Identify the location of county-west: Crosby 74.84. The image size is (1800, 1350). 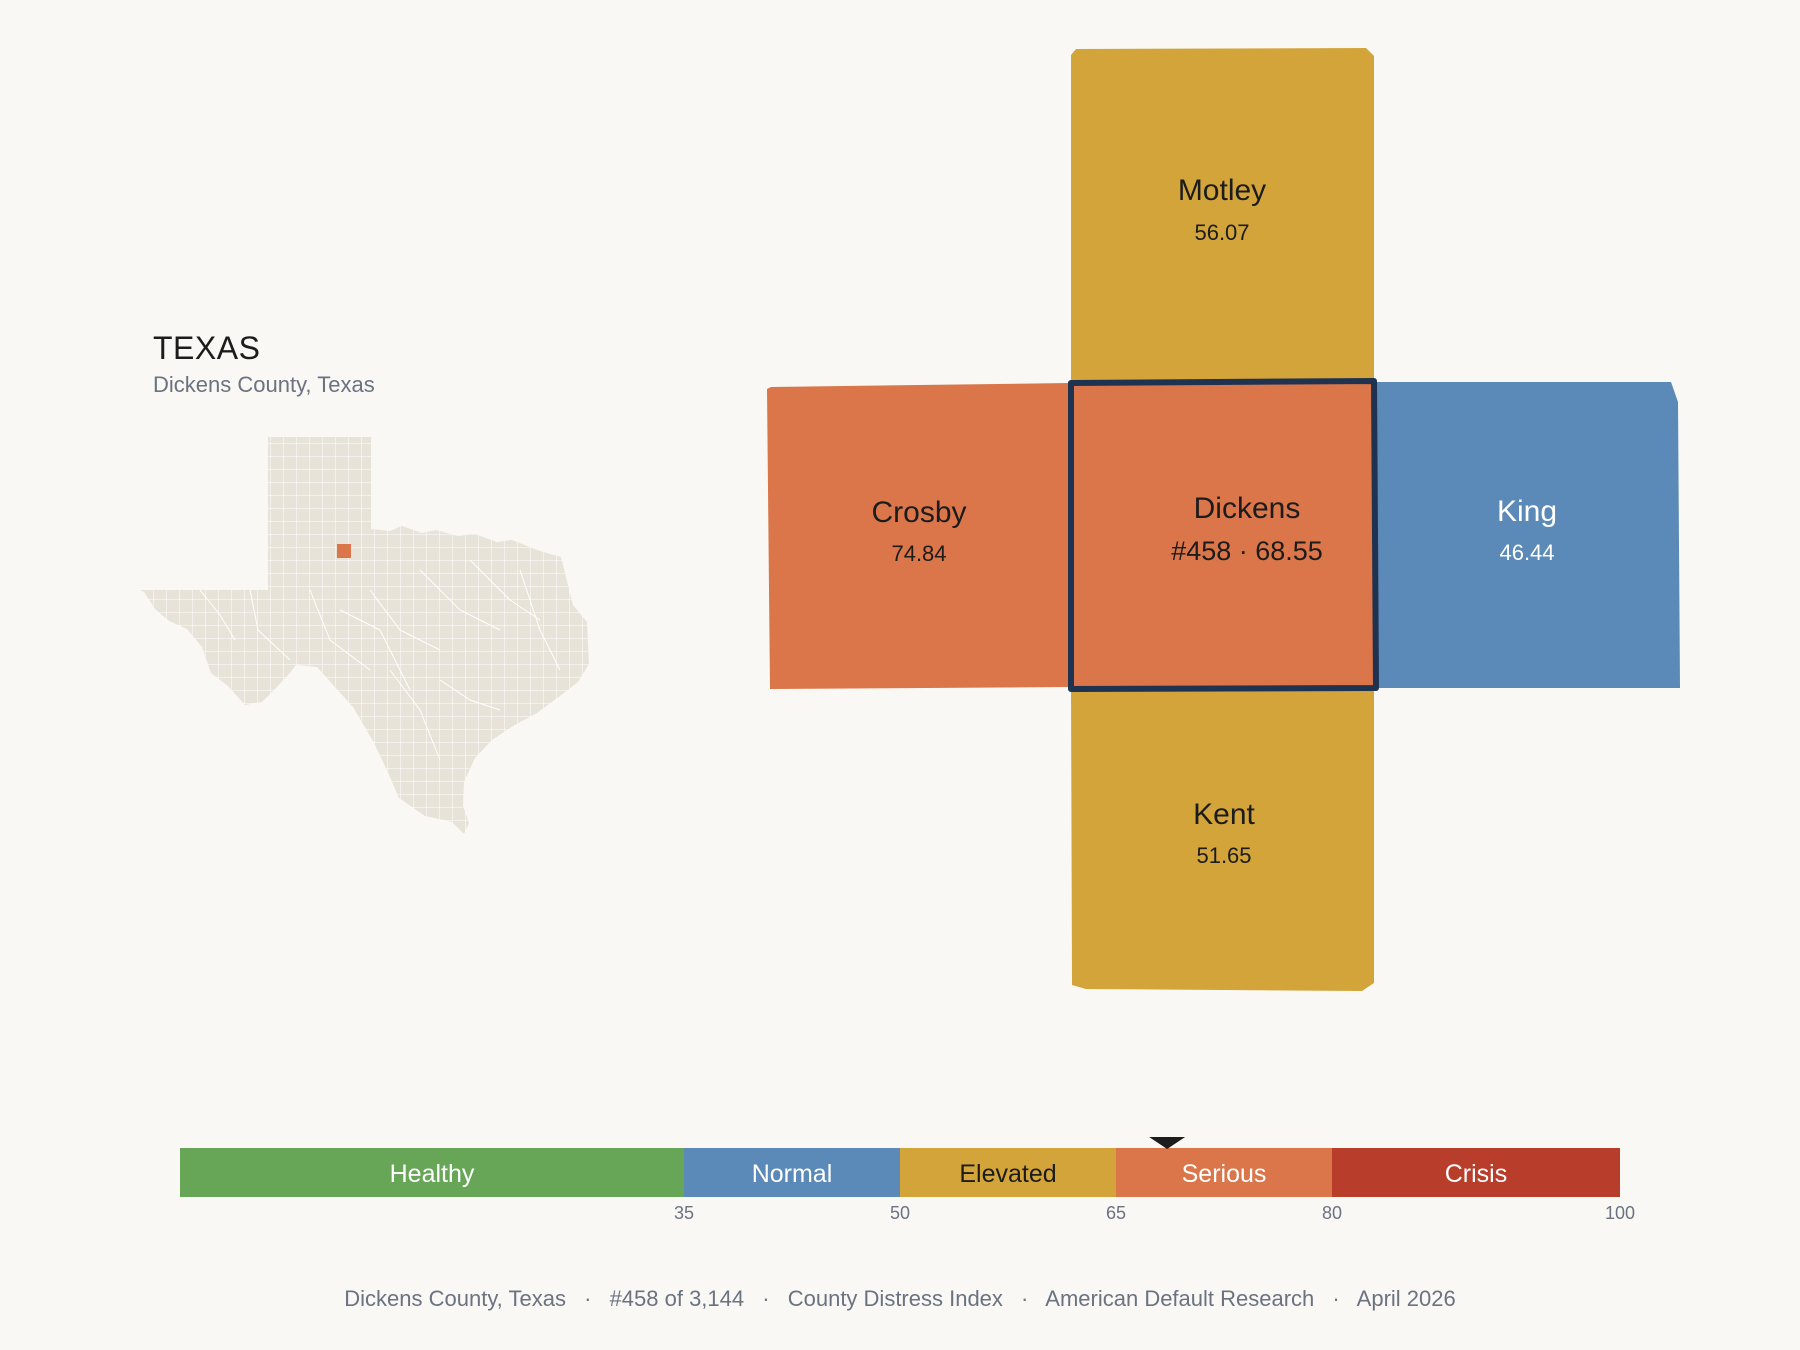
(918, 536).